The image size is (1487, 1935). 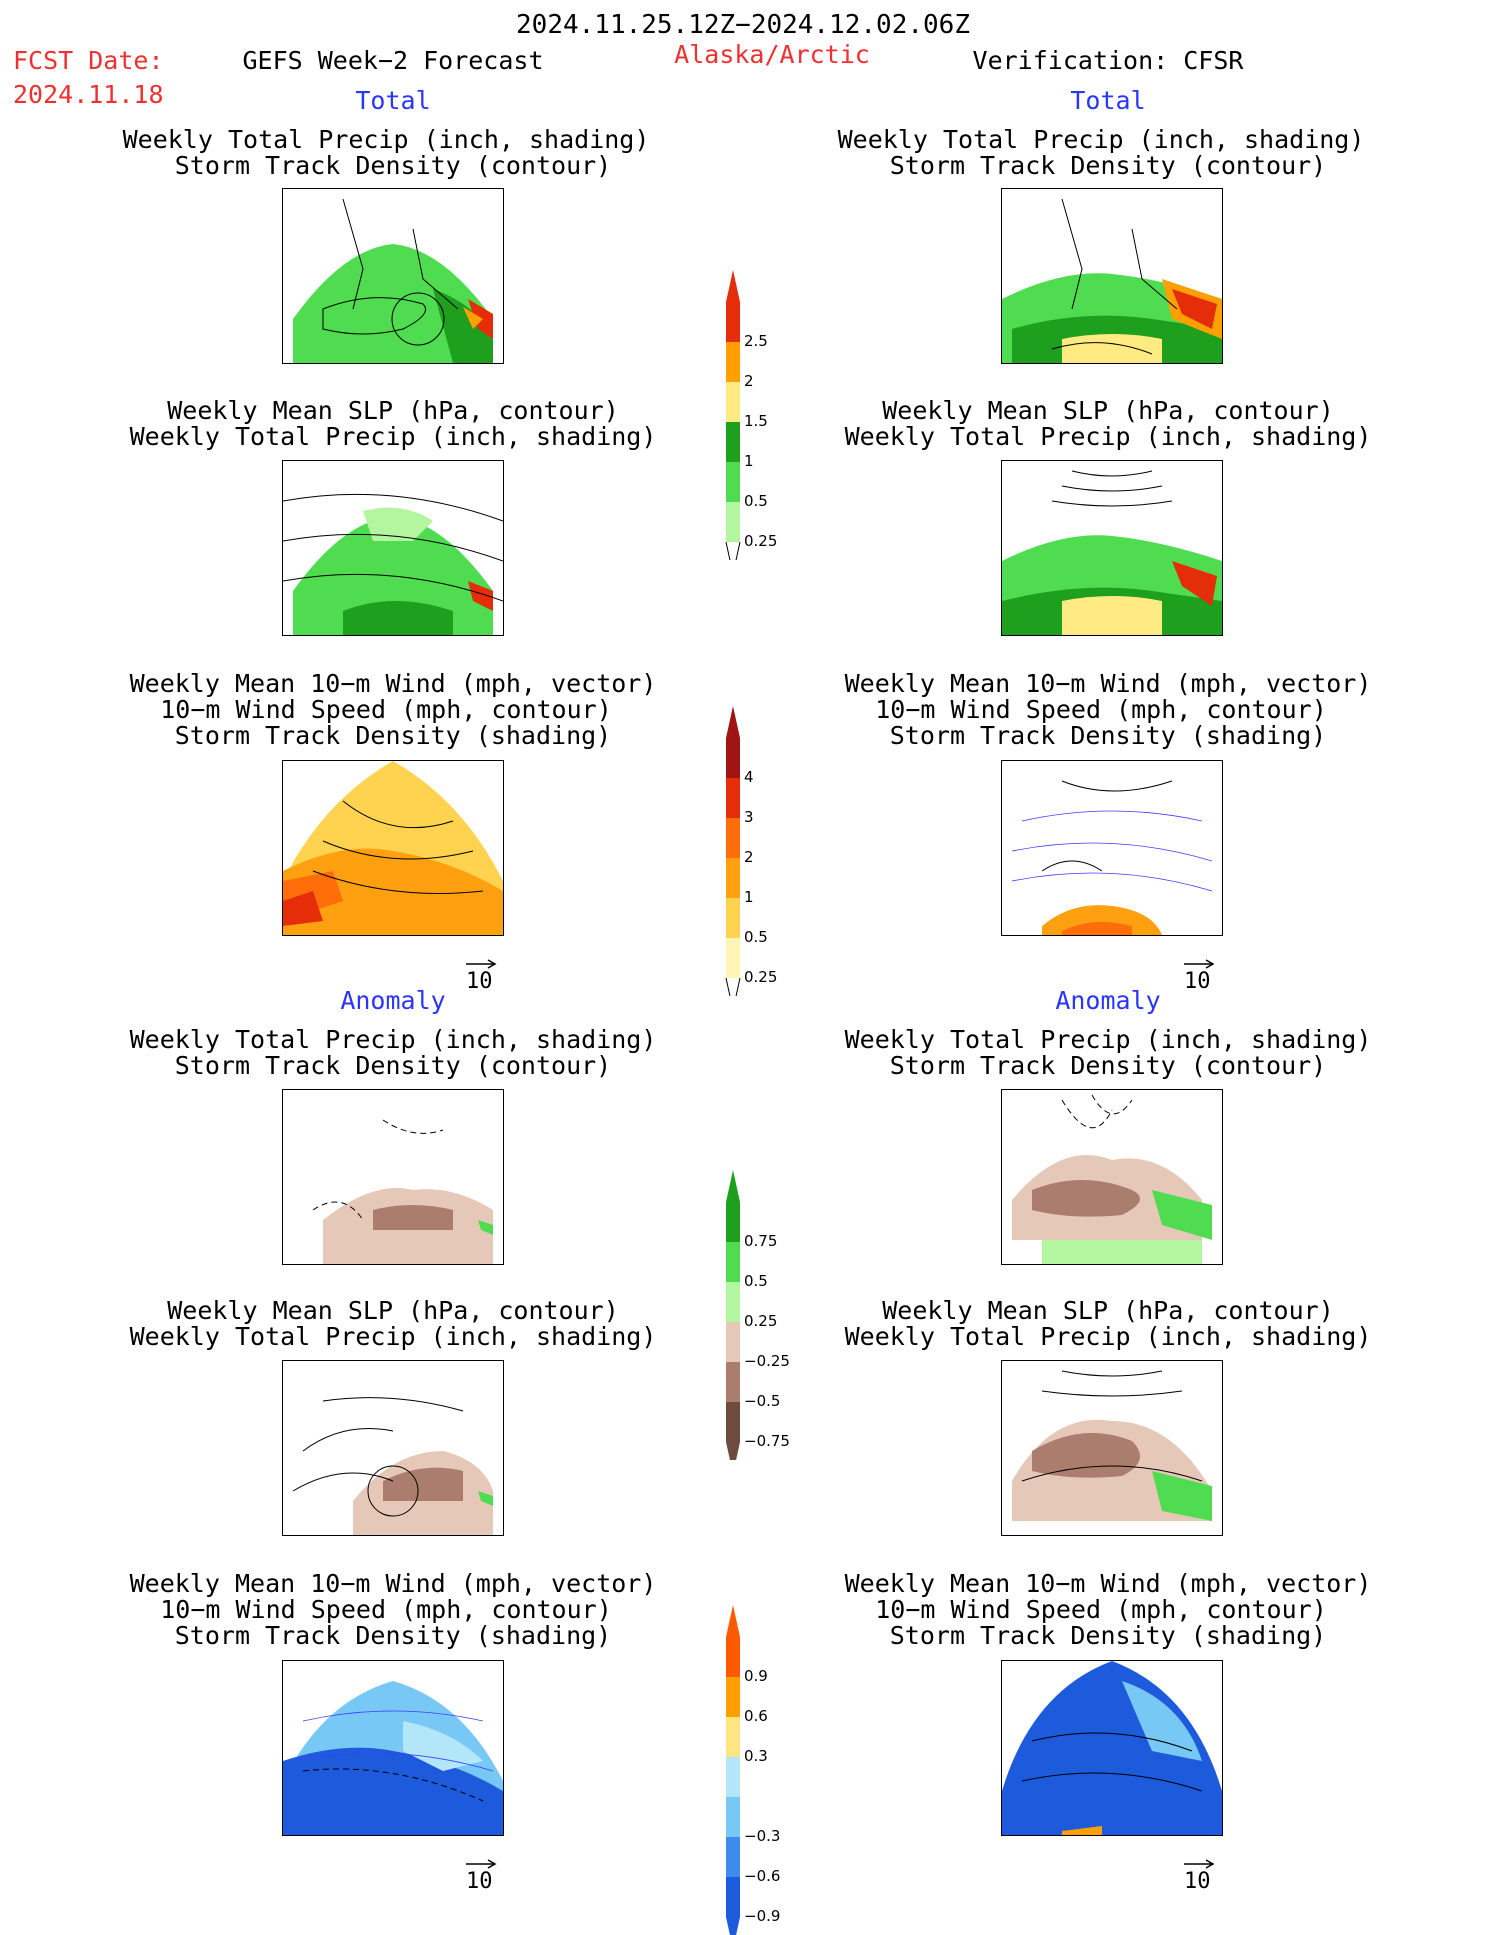 I want to click on colorbar-tick-label: −0.25, so click(x=767, y=1361).